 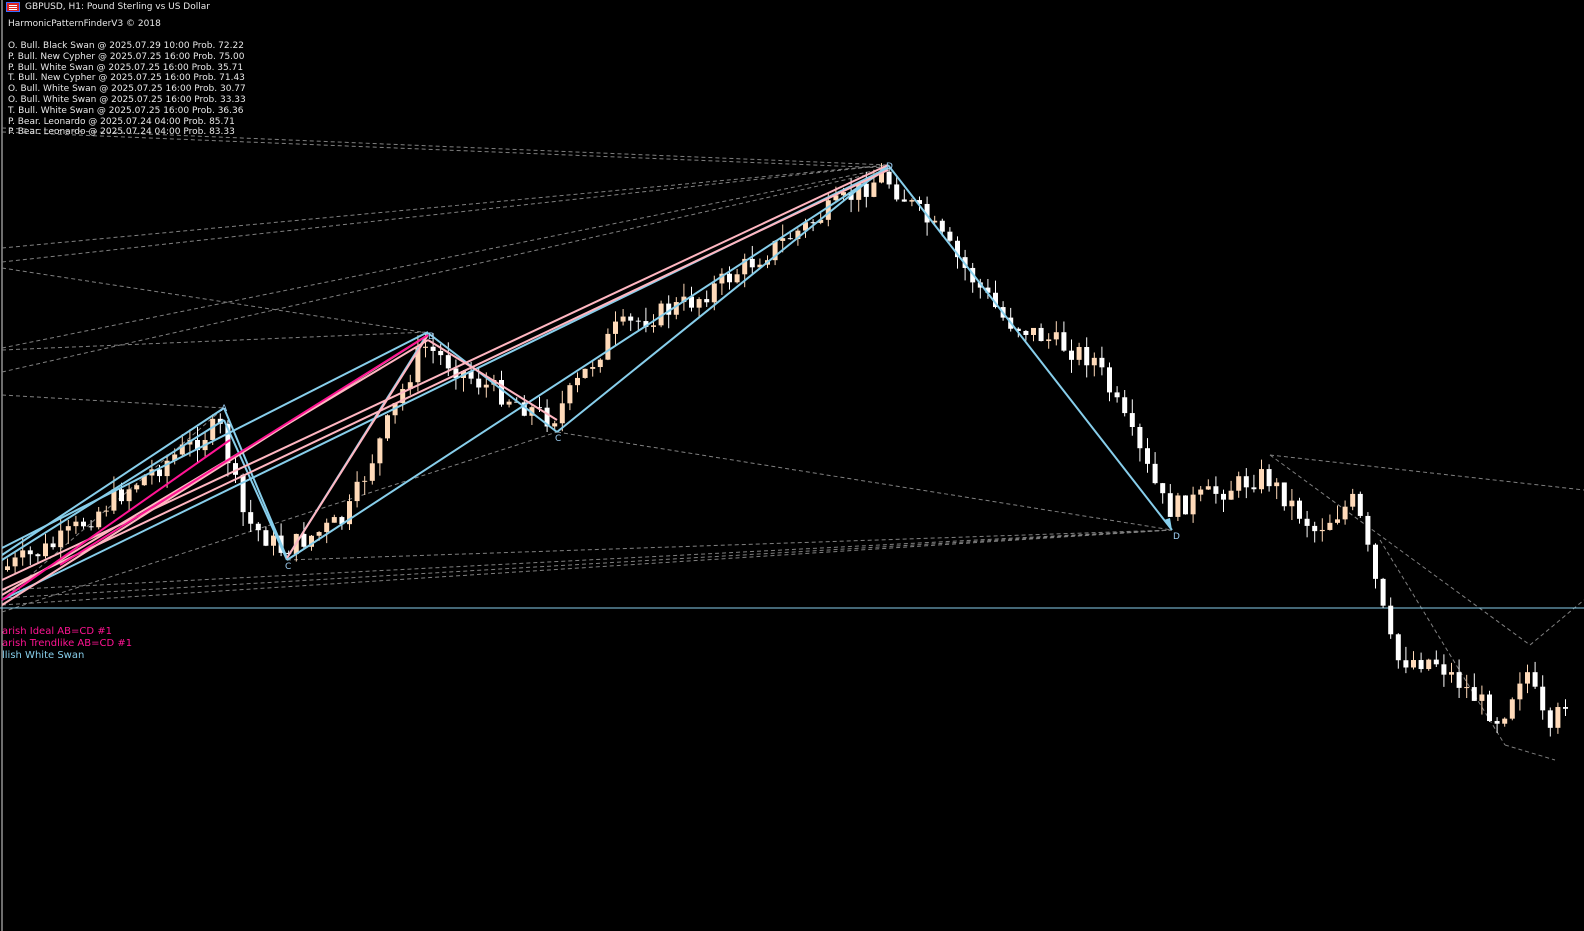 I want to click on point-label: A, so click(x=224, y=409).